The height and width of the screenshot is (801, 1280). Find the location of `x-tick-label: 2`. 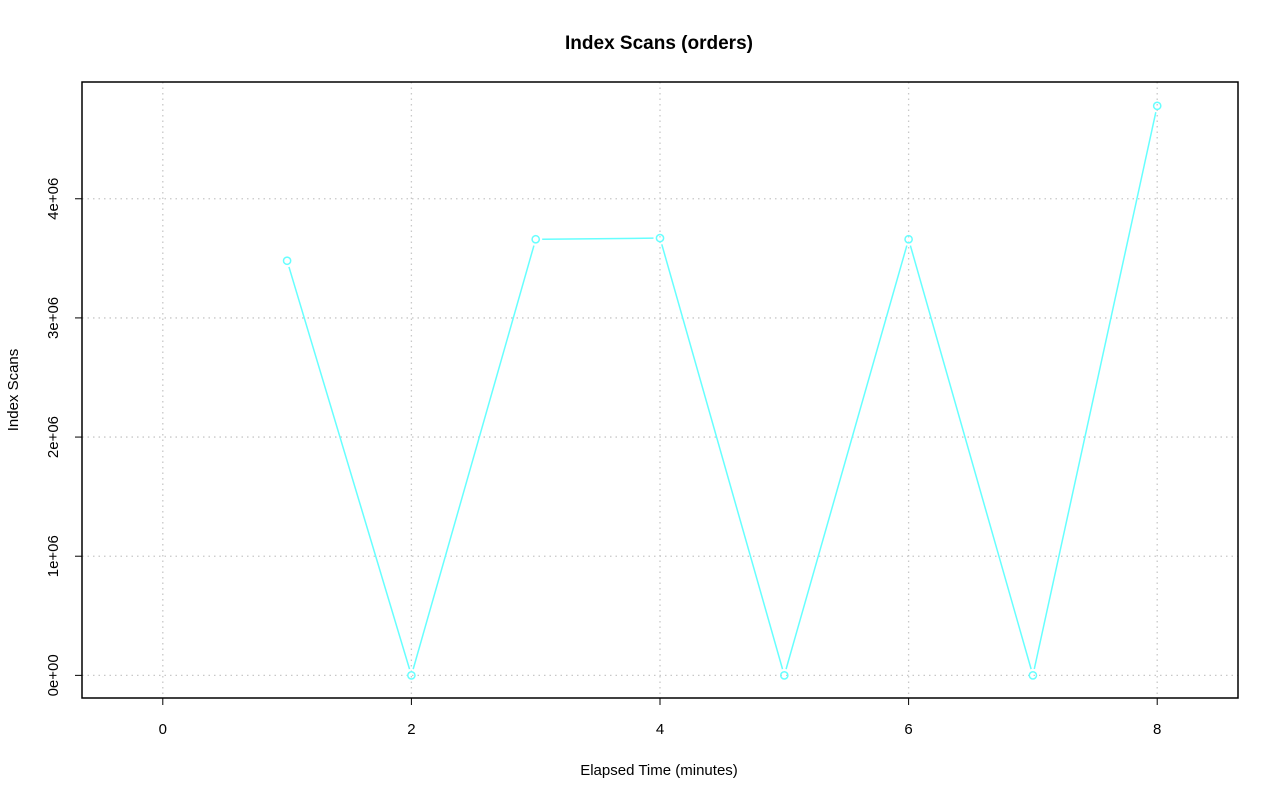

x-tick-label: 2 is located at coordinates (411, 729).